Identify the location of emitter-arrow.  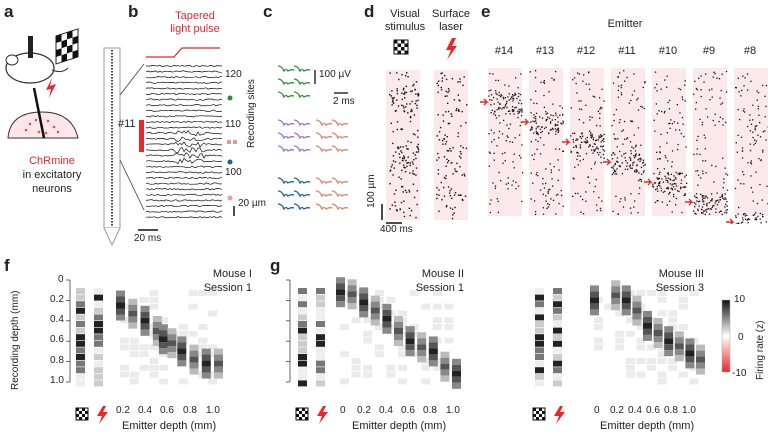
(730, 221).